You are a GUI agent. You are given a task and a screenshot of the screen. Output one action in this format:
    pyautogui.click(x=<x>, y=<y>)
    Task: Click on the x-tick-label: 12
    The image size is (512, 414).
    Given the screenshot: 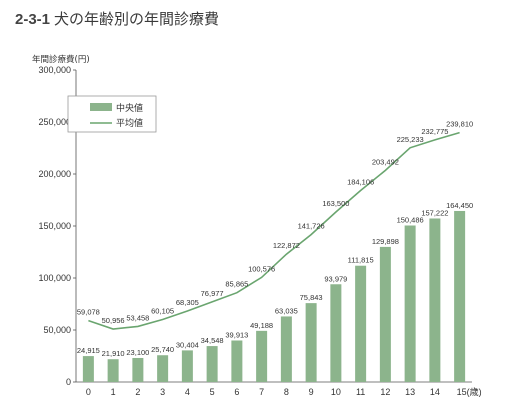 What is the action you would take?
    pyautogui.click(x=385, y=392)
    